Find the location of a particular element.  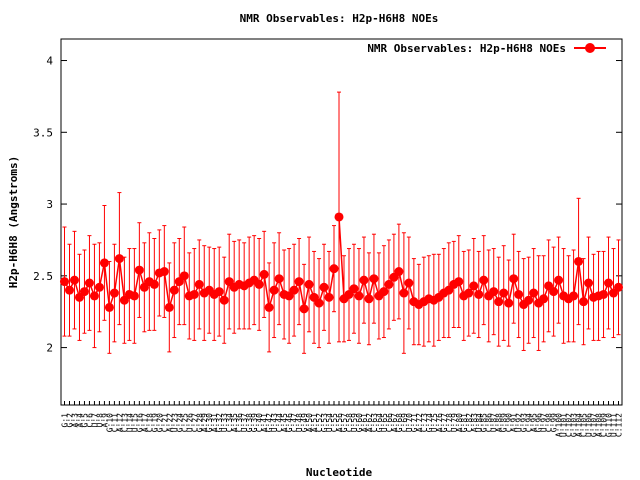

x-tick-label: G:77 is located at coordinates (444, 422).